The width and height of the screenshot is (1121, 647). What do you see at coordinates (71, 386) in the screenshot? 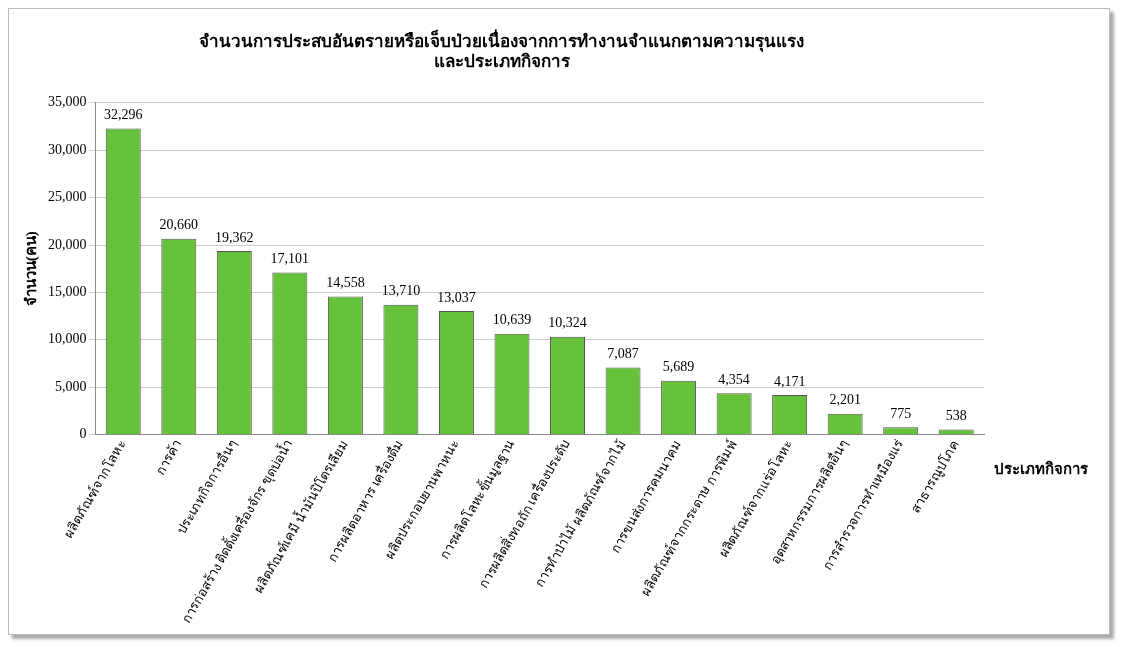
I see `y-tick-label: 5,000` at bounding box center [71, 386].